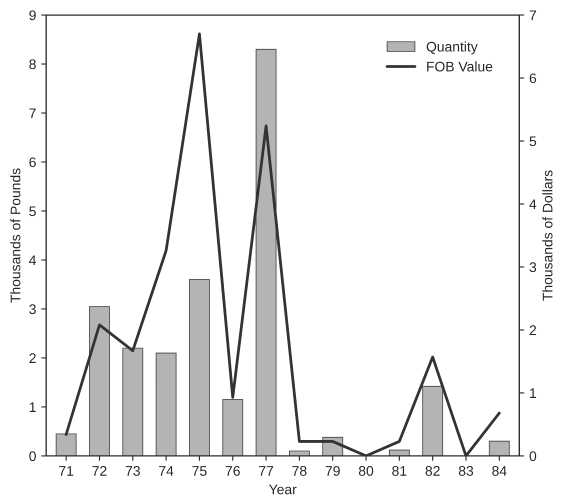 The height and width of the screenshot is (501, 577). What do you see at coordinates (533, 141) in the screenshot?
I see `y2-tick-label: 5` at bounding box center [533, 141].